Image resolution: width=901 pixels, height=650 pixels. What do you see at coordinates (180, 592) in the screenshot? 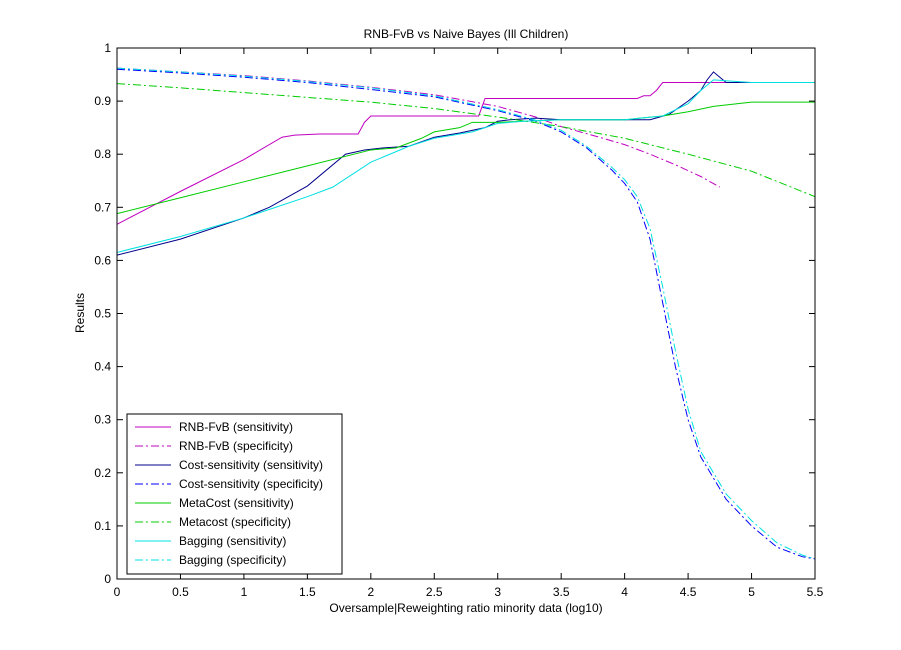
I see `x-tick-label: 0.5` at bounding box center [180, 592].